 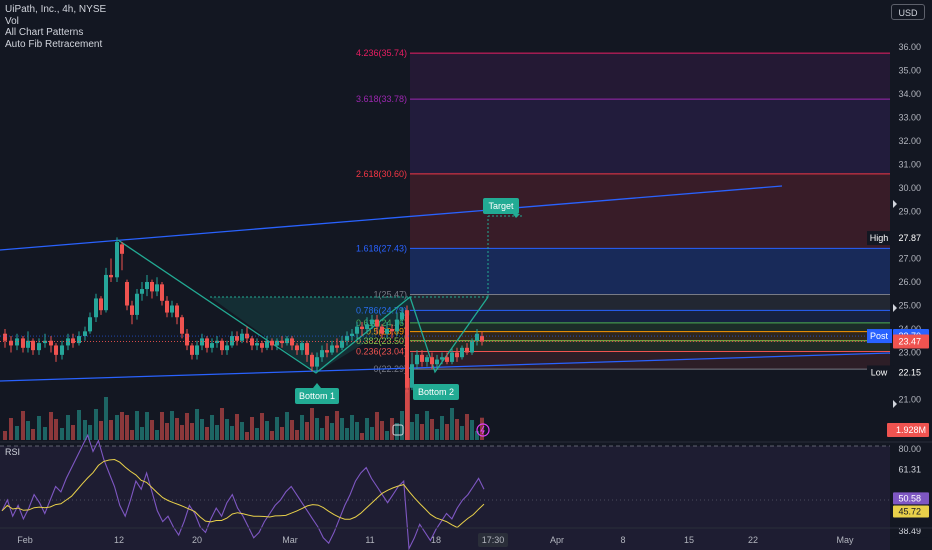 What do you see at coordinates (13, 452) in the screenshot?
I see `rsi-pane-label: RSI` at bounding box center [13, 452].